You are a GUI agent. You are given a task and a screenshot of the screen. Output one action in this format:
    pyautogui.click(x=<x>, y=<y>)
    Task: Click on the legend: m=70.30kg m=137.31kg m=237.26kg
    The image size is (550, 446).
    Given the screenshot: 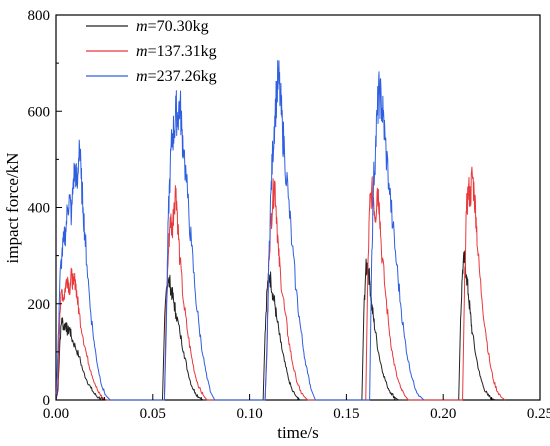 What is the action you would take?
    pyautogui.click(x=151, y=51)
    